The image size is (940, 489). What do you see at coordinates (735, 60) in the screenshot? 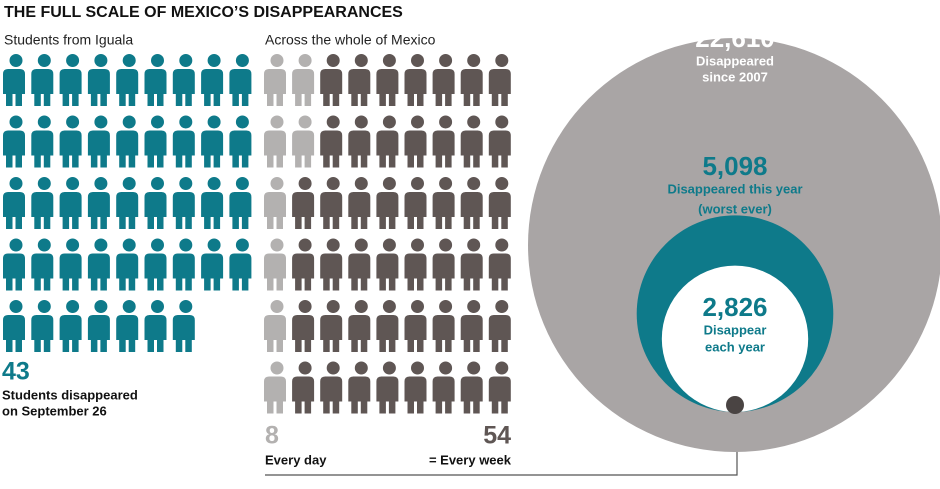
I see `circle-caption: Disappeared` at bounding box center [735, 60].